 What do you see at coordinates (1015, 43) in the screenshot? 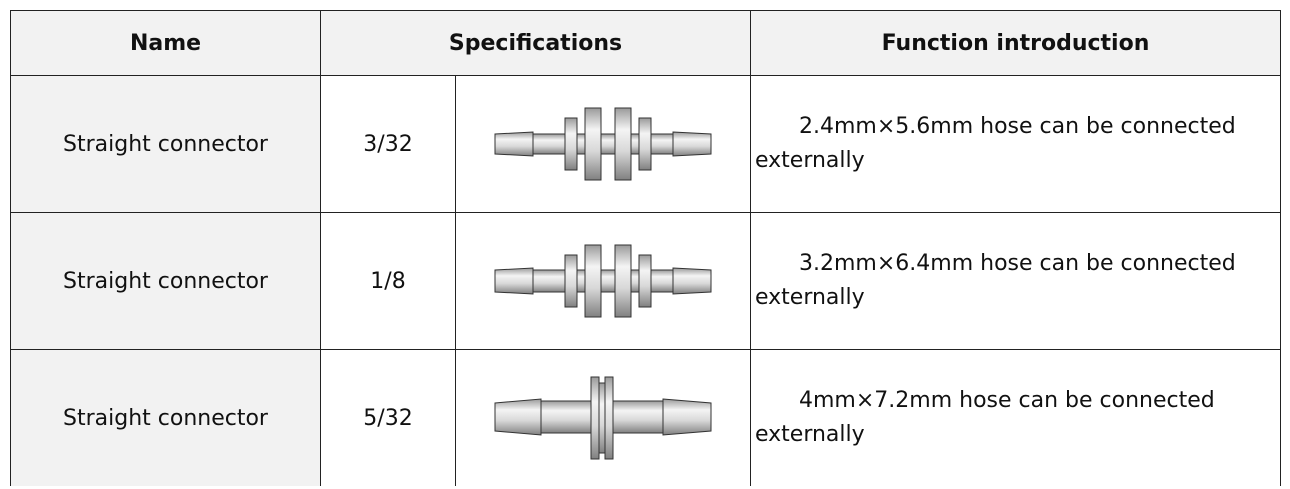
I see `header-cell: Function introduction` at bounding box center [1015, 43].